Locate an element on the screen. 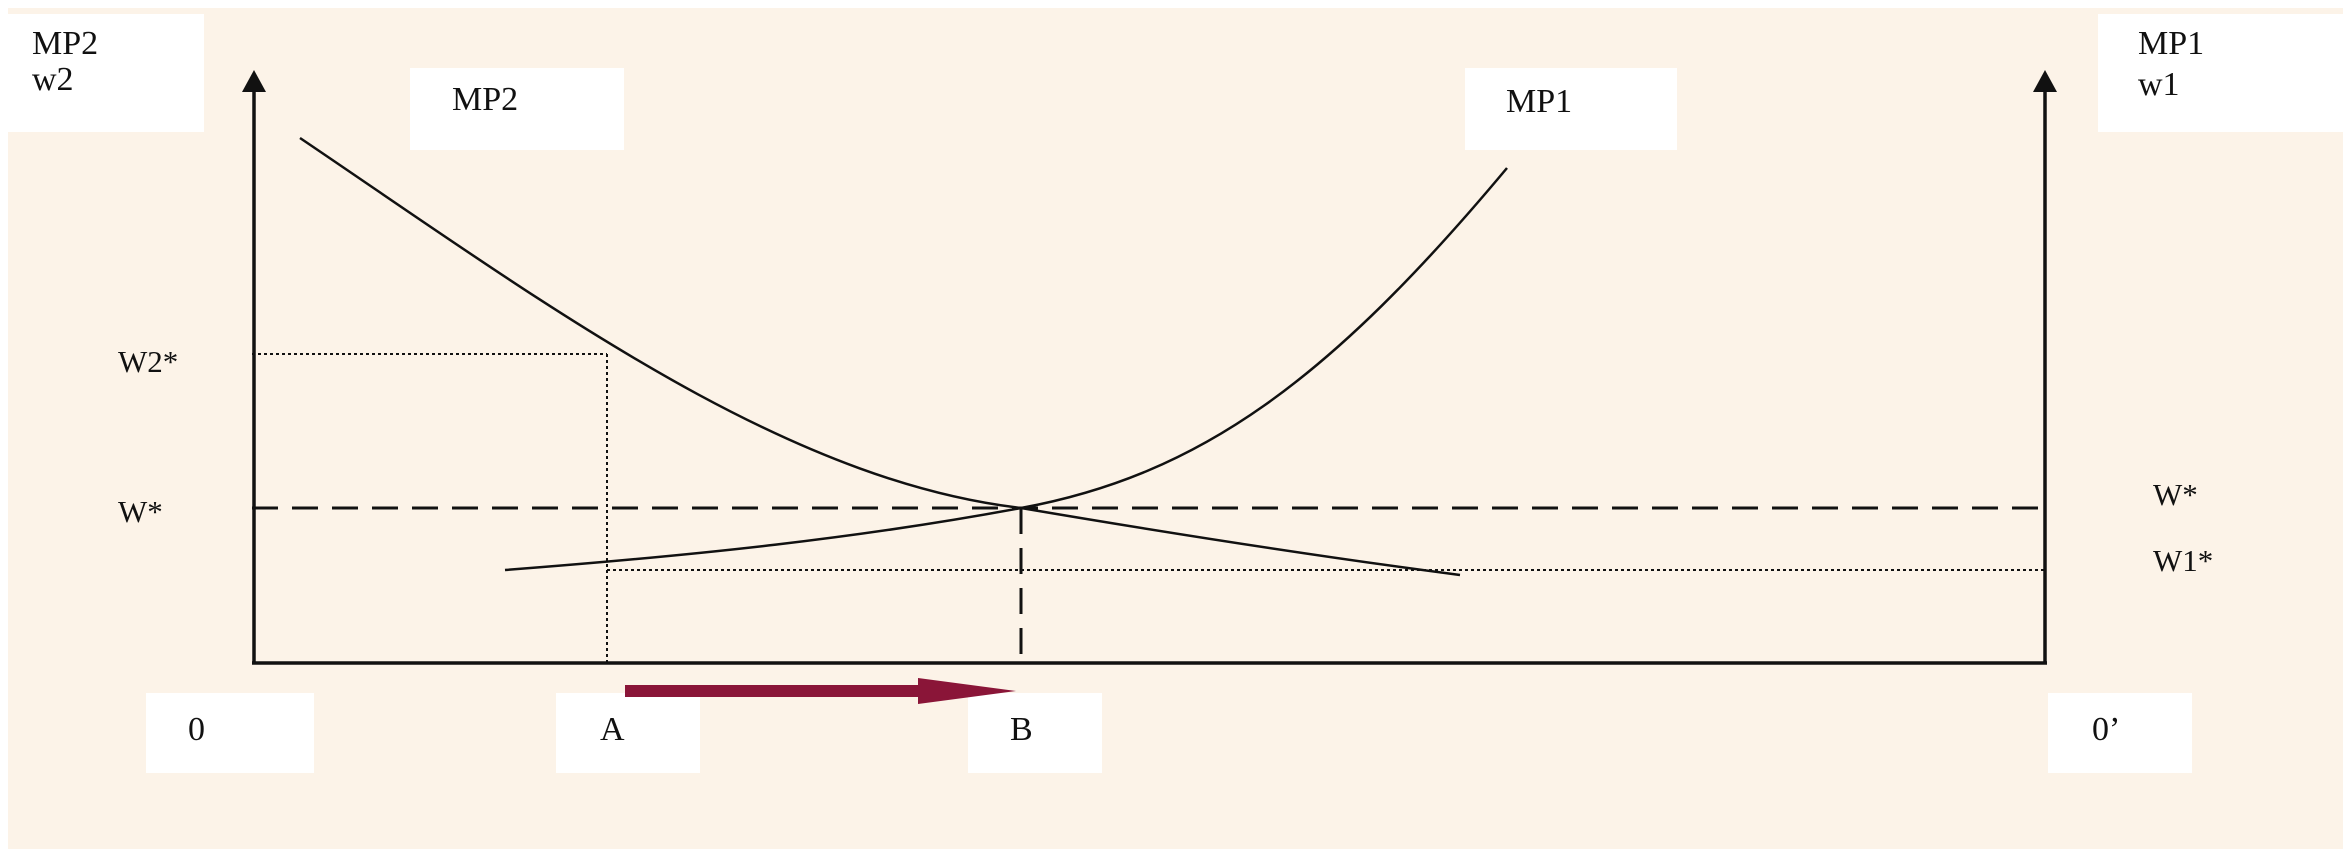 The width and height of the screenshot is (2351, 857). point-a-label: A is located at coordinates (612, 729).